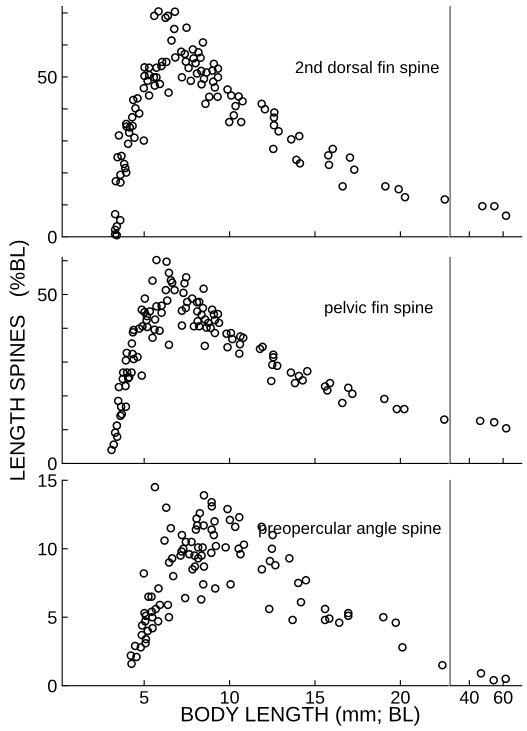 The width and height of the screenshot is (527, 731). Describe the element at coordinates (47, 549) in the screenshot. I see `y-tick-label: 10` at that location.